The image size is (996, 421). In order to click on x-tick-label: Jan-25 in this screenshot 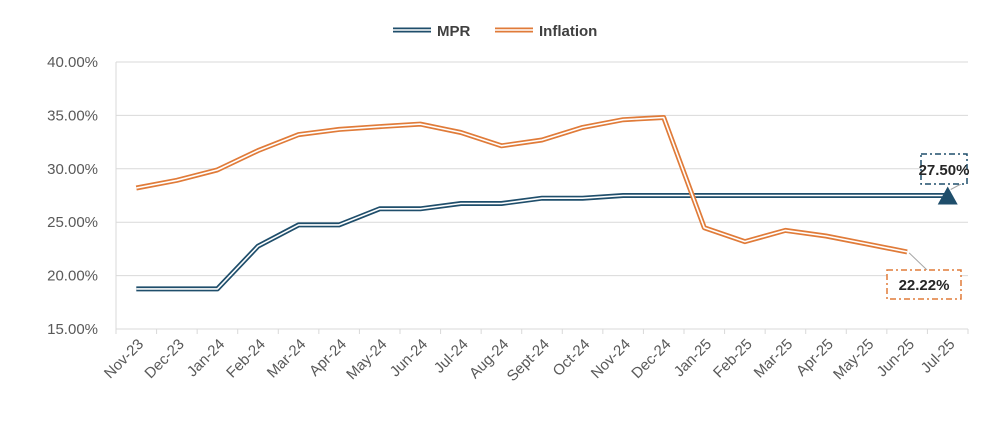, I will do `click(693, 358)`.